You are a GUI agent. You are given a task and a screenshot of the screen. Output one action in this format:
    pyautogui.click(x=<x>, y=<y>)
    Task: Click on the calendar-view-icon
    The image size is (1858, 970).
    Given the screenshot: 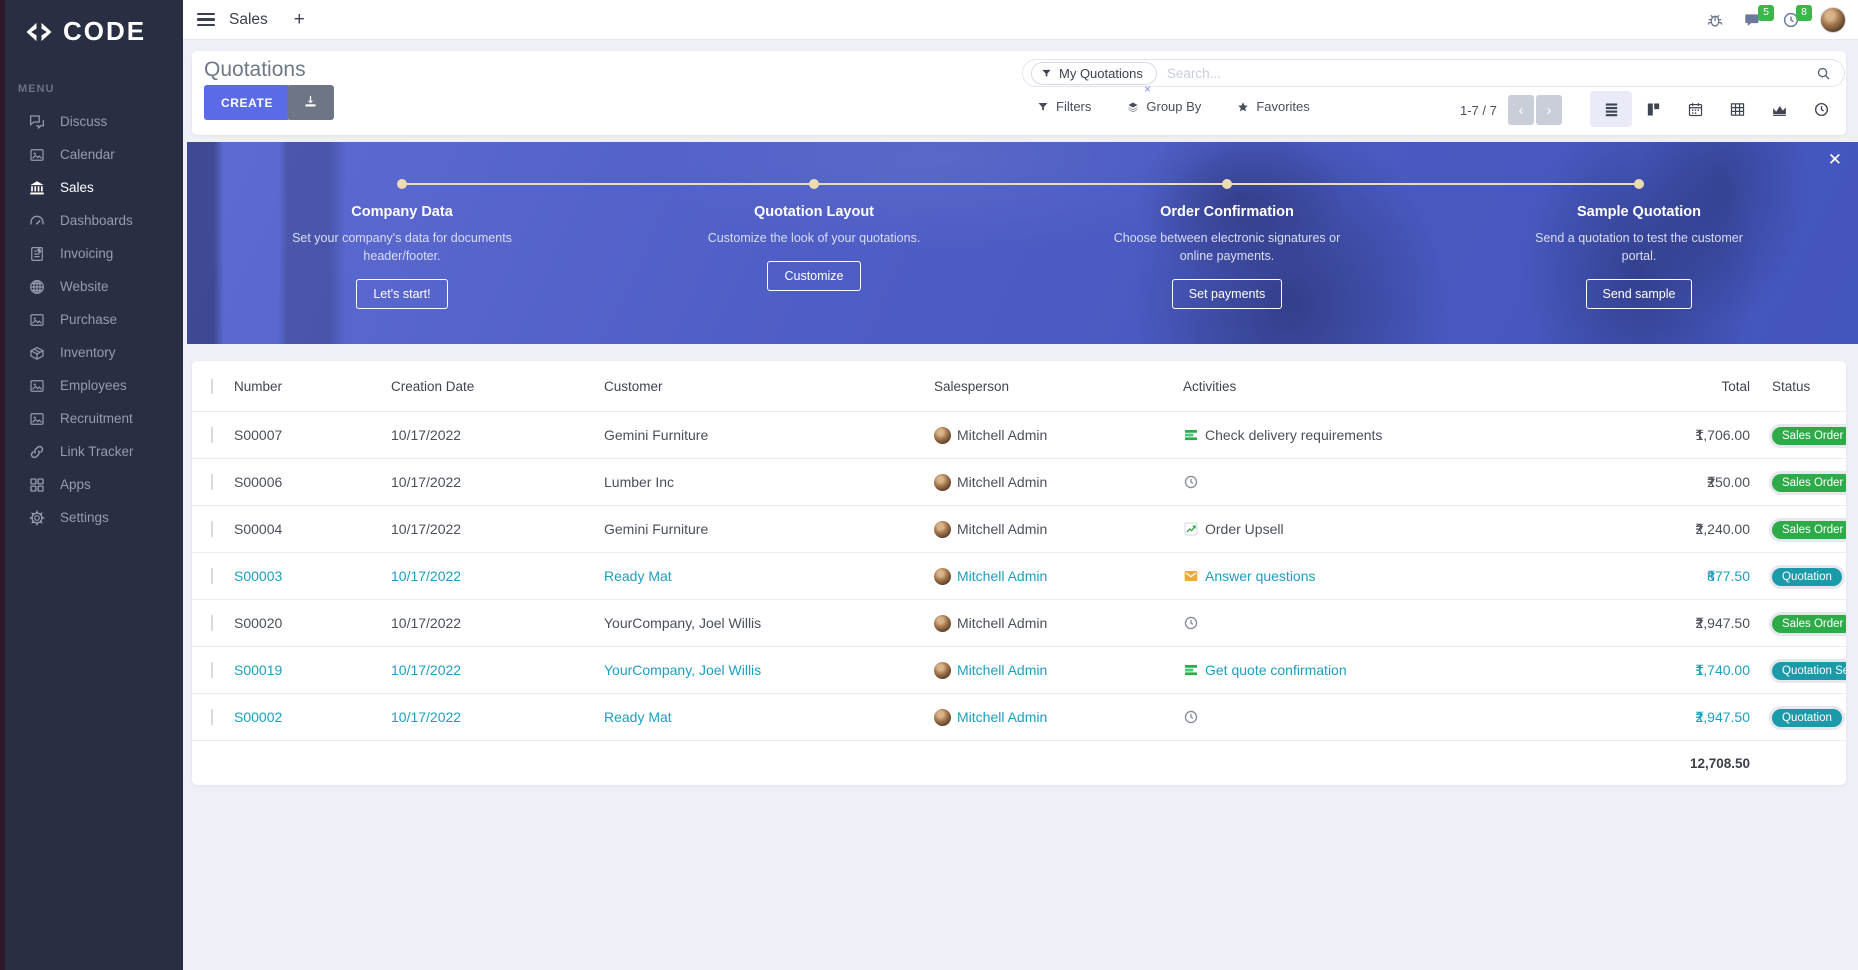 What is the action you would take?
    pyautogui.click(x=1695, y=109)
    